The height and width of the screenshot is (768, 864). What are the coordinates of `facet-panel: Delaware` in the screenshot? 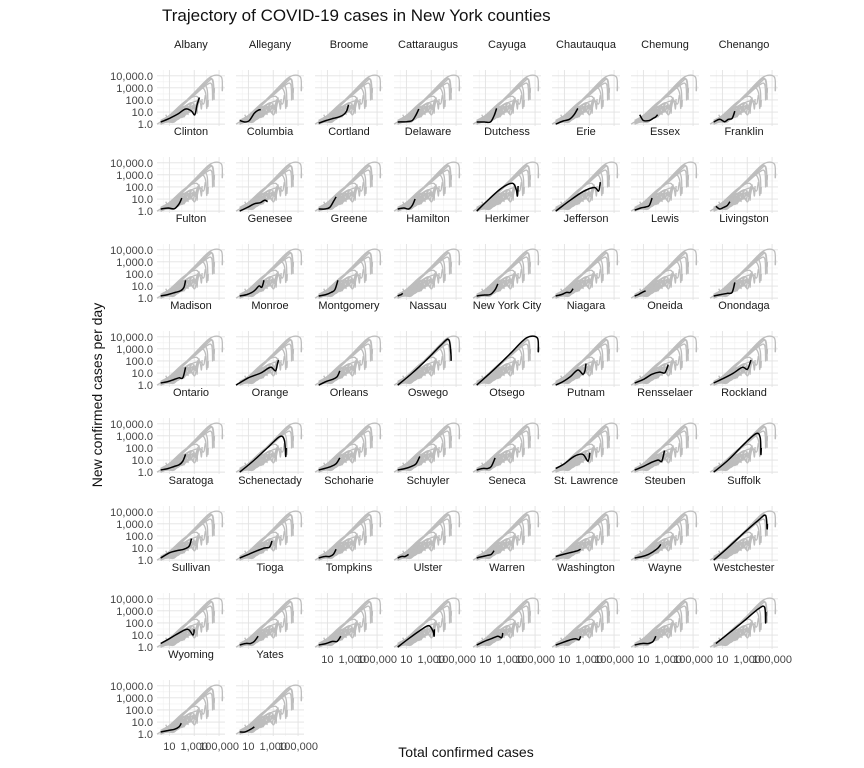 It's located at (427, 169).